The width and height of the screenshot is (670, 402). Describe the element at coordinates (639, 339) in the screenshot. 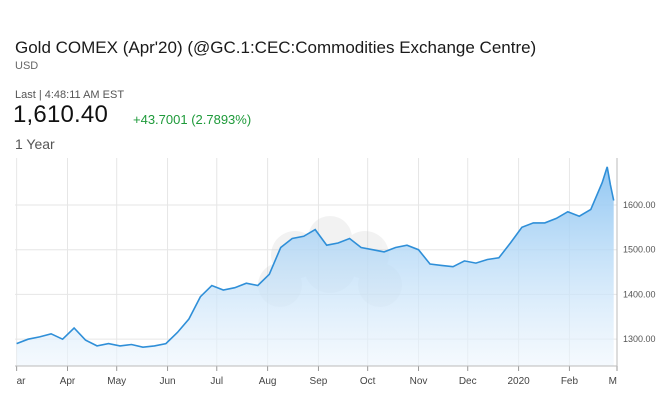

I see `y-tick-label: 1300.00` at that location.